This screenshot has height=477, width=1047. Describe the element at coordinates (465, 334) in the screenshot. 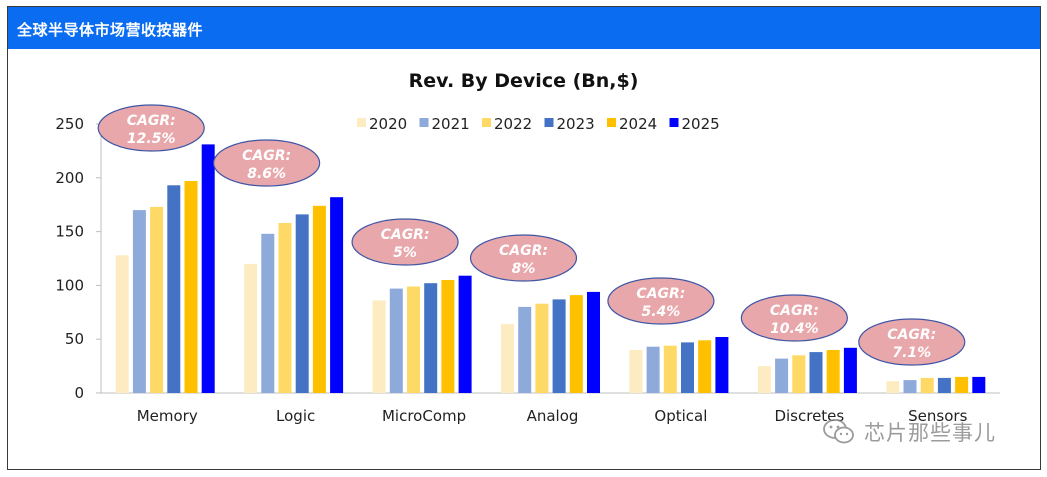

I see `bar-2025-microcomp` at that location.